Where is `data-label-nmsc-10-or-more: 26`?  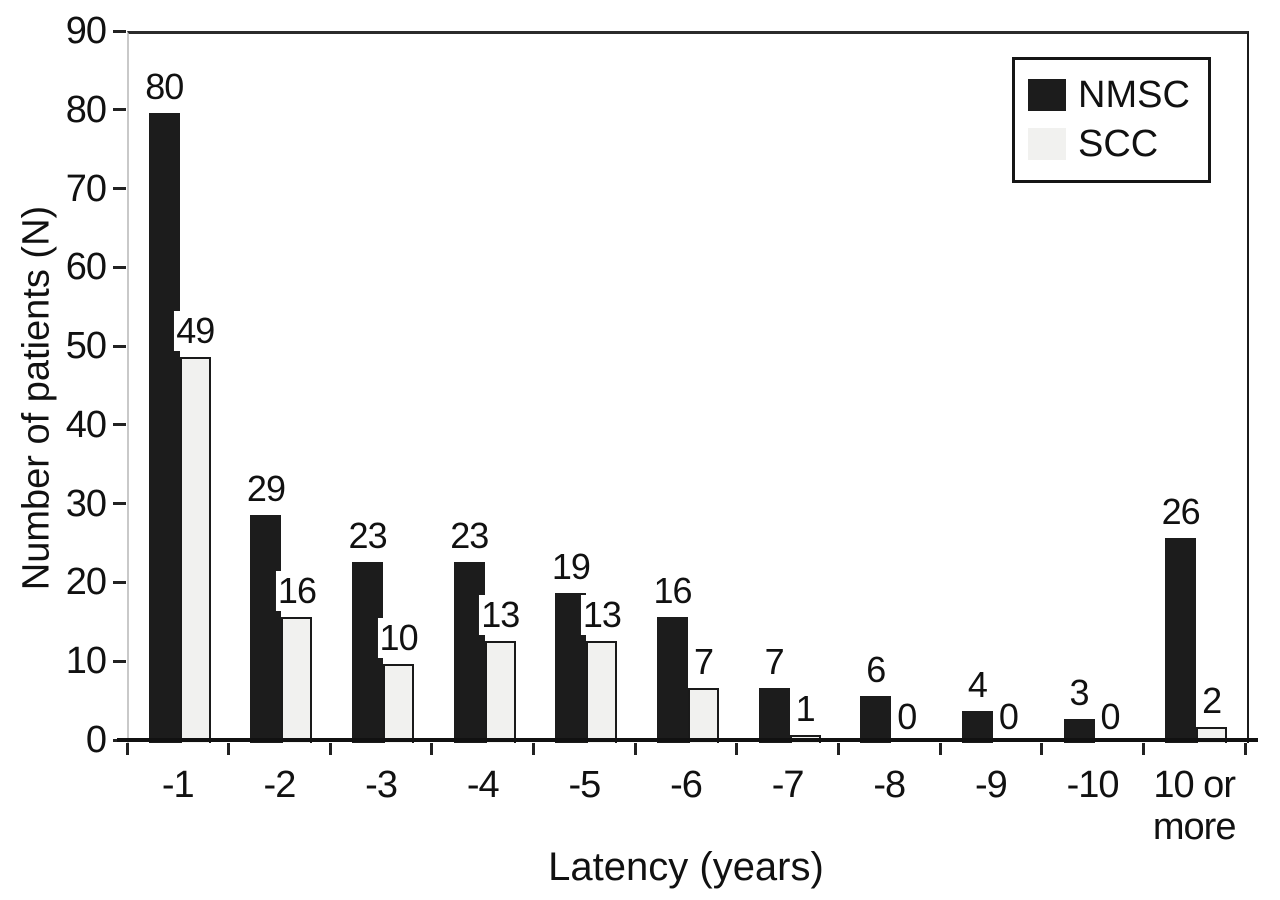 data-label-nmsc-10-or-more: 26 is located at coordinates (1180, 511).